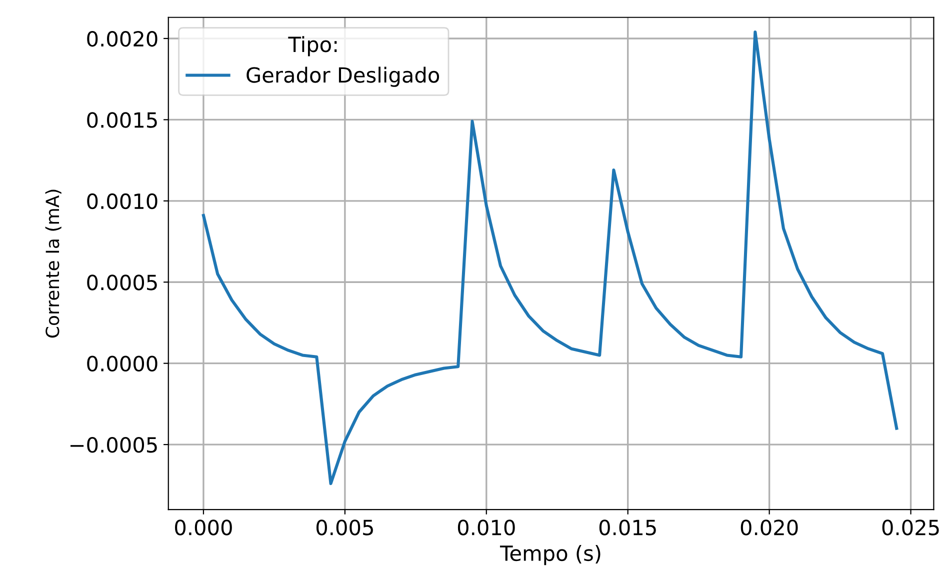 Image resolution: width=946 pixels, height=579 pixels. Describe the element at coordinates (122, 120) in the screenshot. I see `y-tick-label: 0.0015` at that location.